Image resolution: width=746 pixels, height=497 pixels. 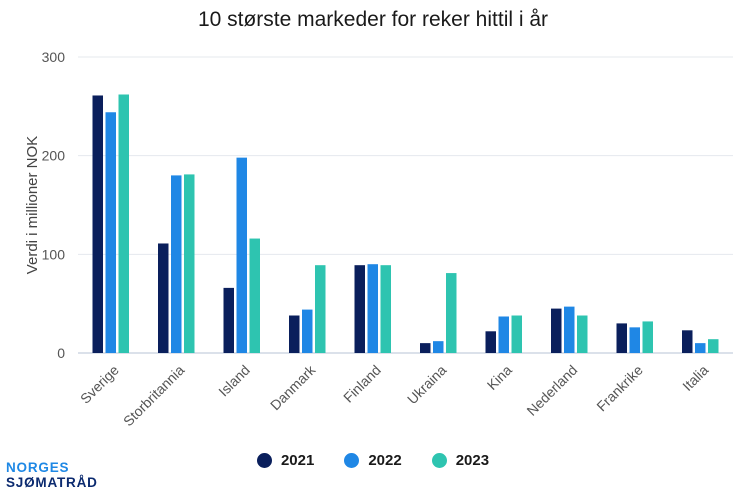 What do you see at coordinates (619, 388) in the screenshot?
I see `x-tick-label: Frankrike` at bounding box center [619, 388].